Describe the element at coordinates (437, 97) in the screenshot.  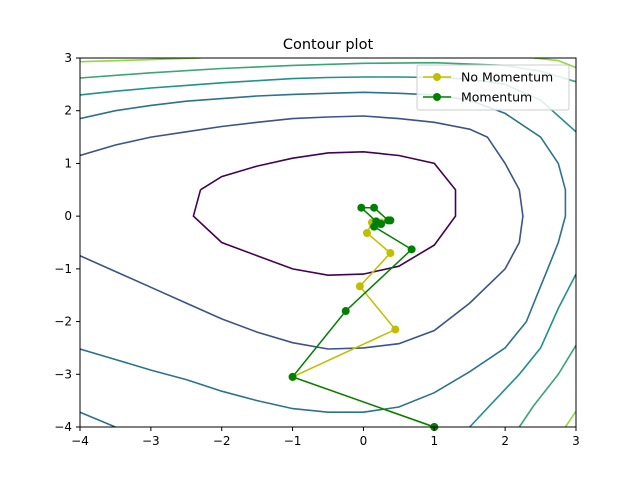
I see `legend-marker-momentum` at that location.